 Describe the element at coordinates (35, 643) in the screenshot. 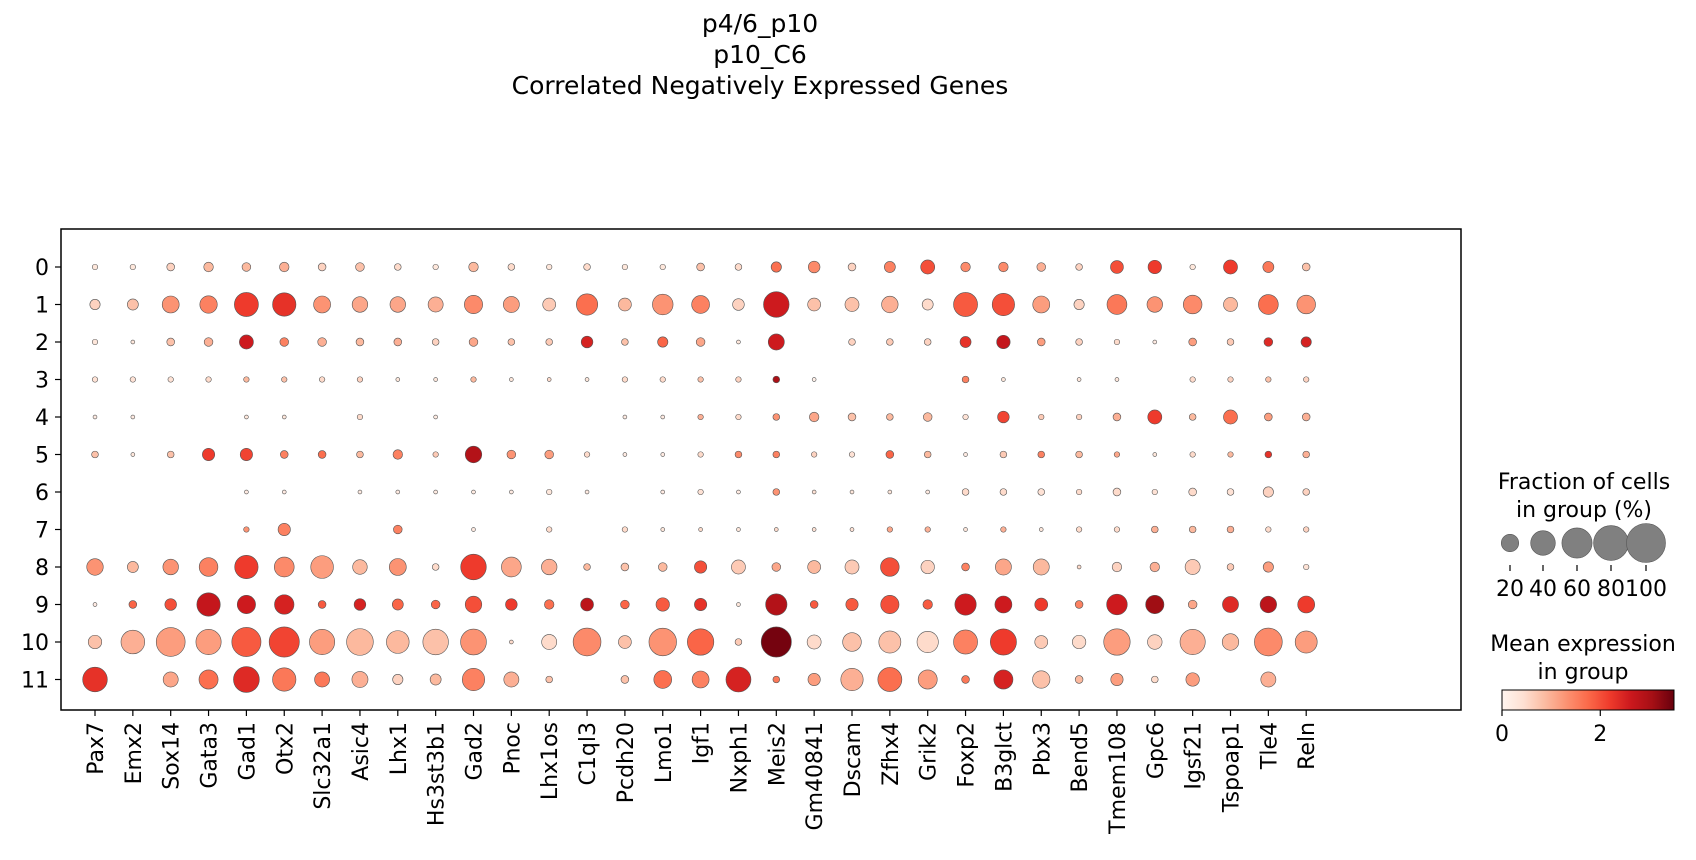

I see `y-tick-label-10: 10` at that location.